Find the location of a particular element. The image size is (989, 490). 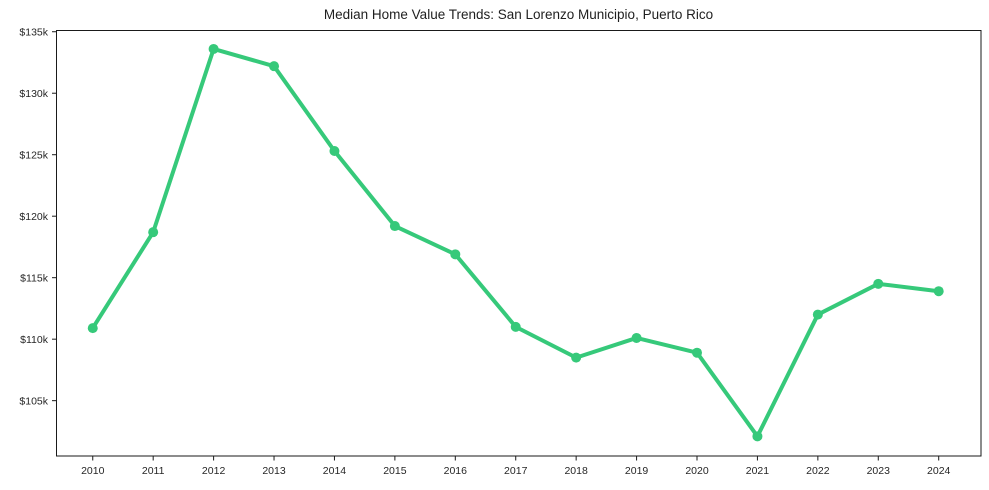

data-point-2014 is located at coordinates (334, 151).